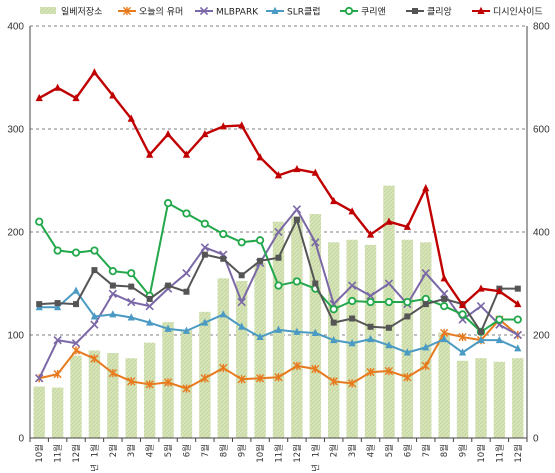 The height and width of the screenshot is (473, 555). I want to click on x-tick-label: 9월, so click(242, 450).